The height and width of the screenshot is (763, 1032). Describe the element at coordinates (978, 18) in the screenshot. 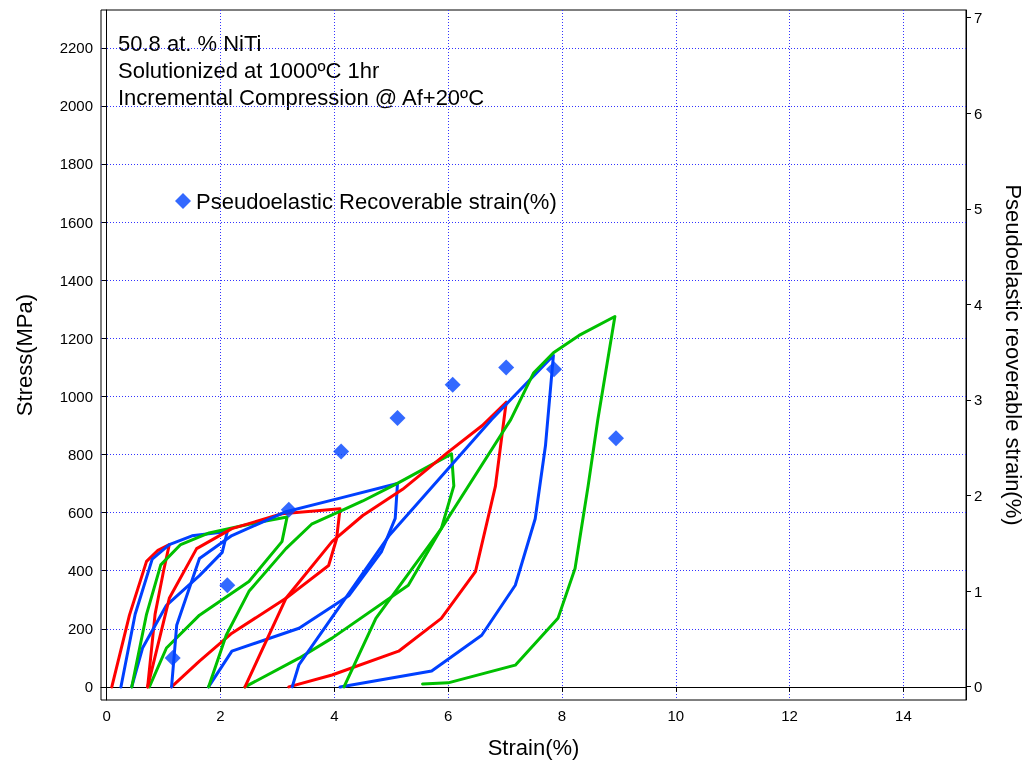

I see `y2-tick-label: 7` at that location.